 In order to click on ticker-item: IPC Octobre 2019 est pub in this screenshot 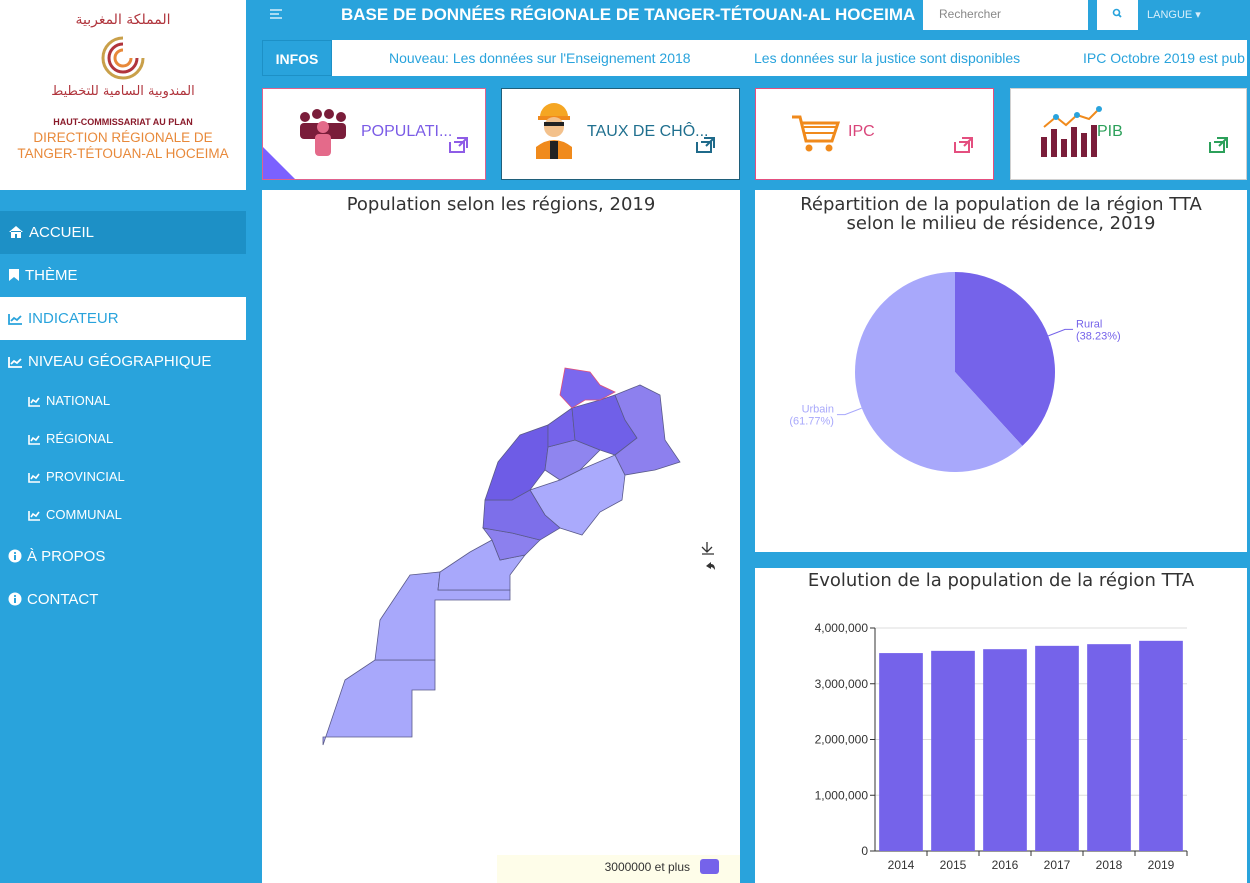, I will do `click(1164, 58)`.